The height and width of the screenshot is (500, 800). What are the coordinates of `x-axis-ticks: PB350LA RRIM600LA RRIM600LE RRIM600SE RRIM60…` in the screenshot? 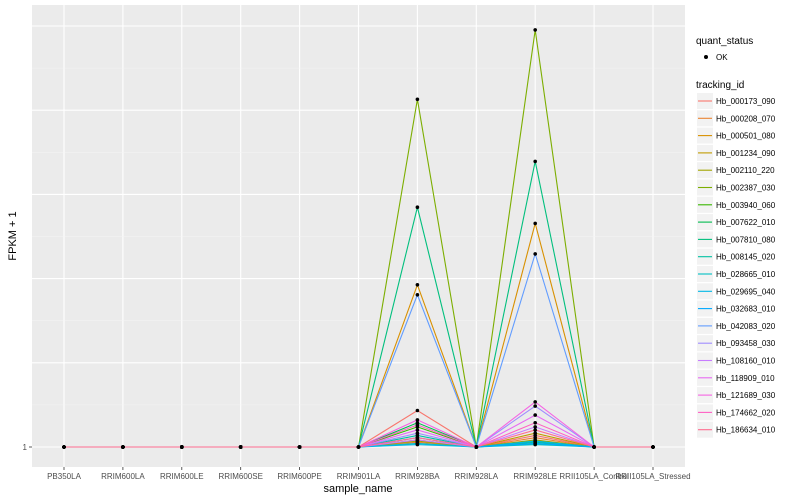 It's located at (369, 474).